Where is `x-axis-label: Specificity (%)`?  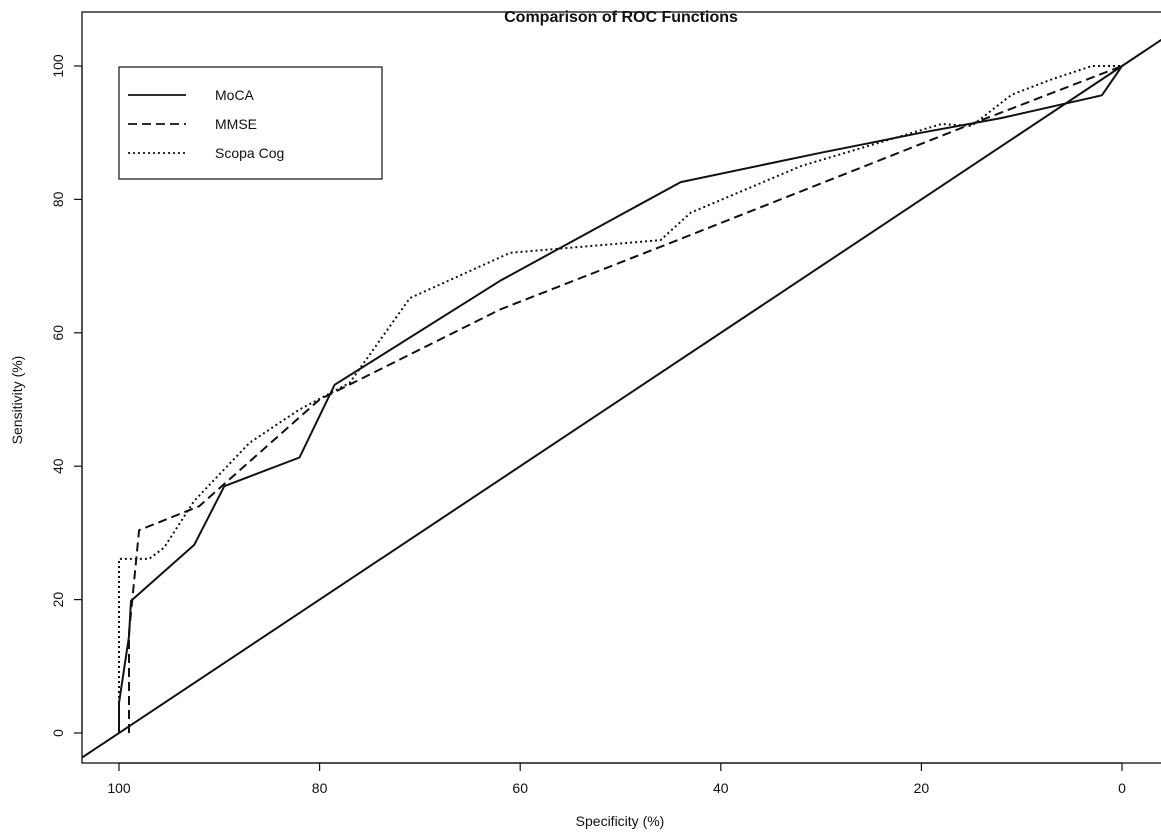
x-axis-label: Specificity (%) is located at coordinates (620, 821).